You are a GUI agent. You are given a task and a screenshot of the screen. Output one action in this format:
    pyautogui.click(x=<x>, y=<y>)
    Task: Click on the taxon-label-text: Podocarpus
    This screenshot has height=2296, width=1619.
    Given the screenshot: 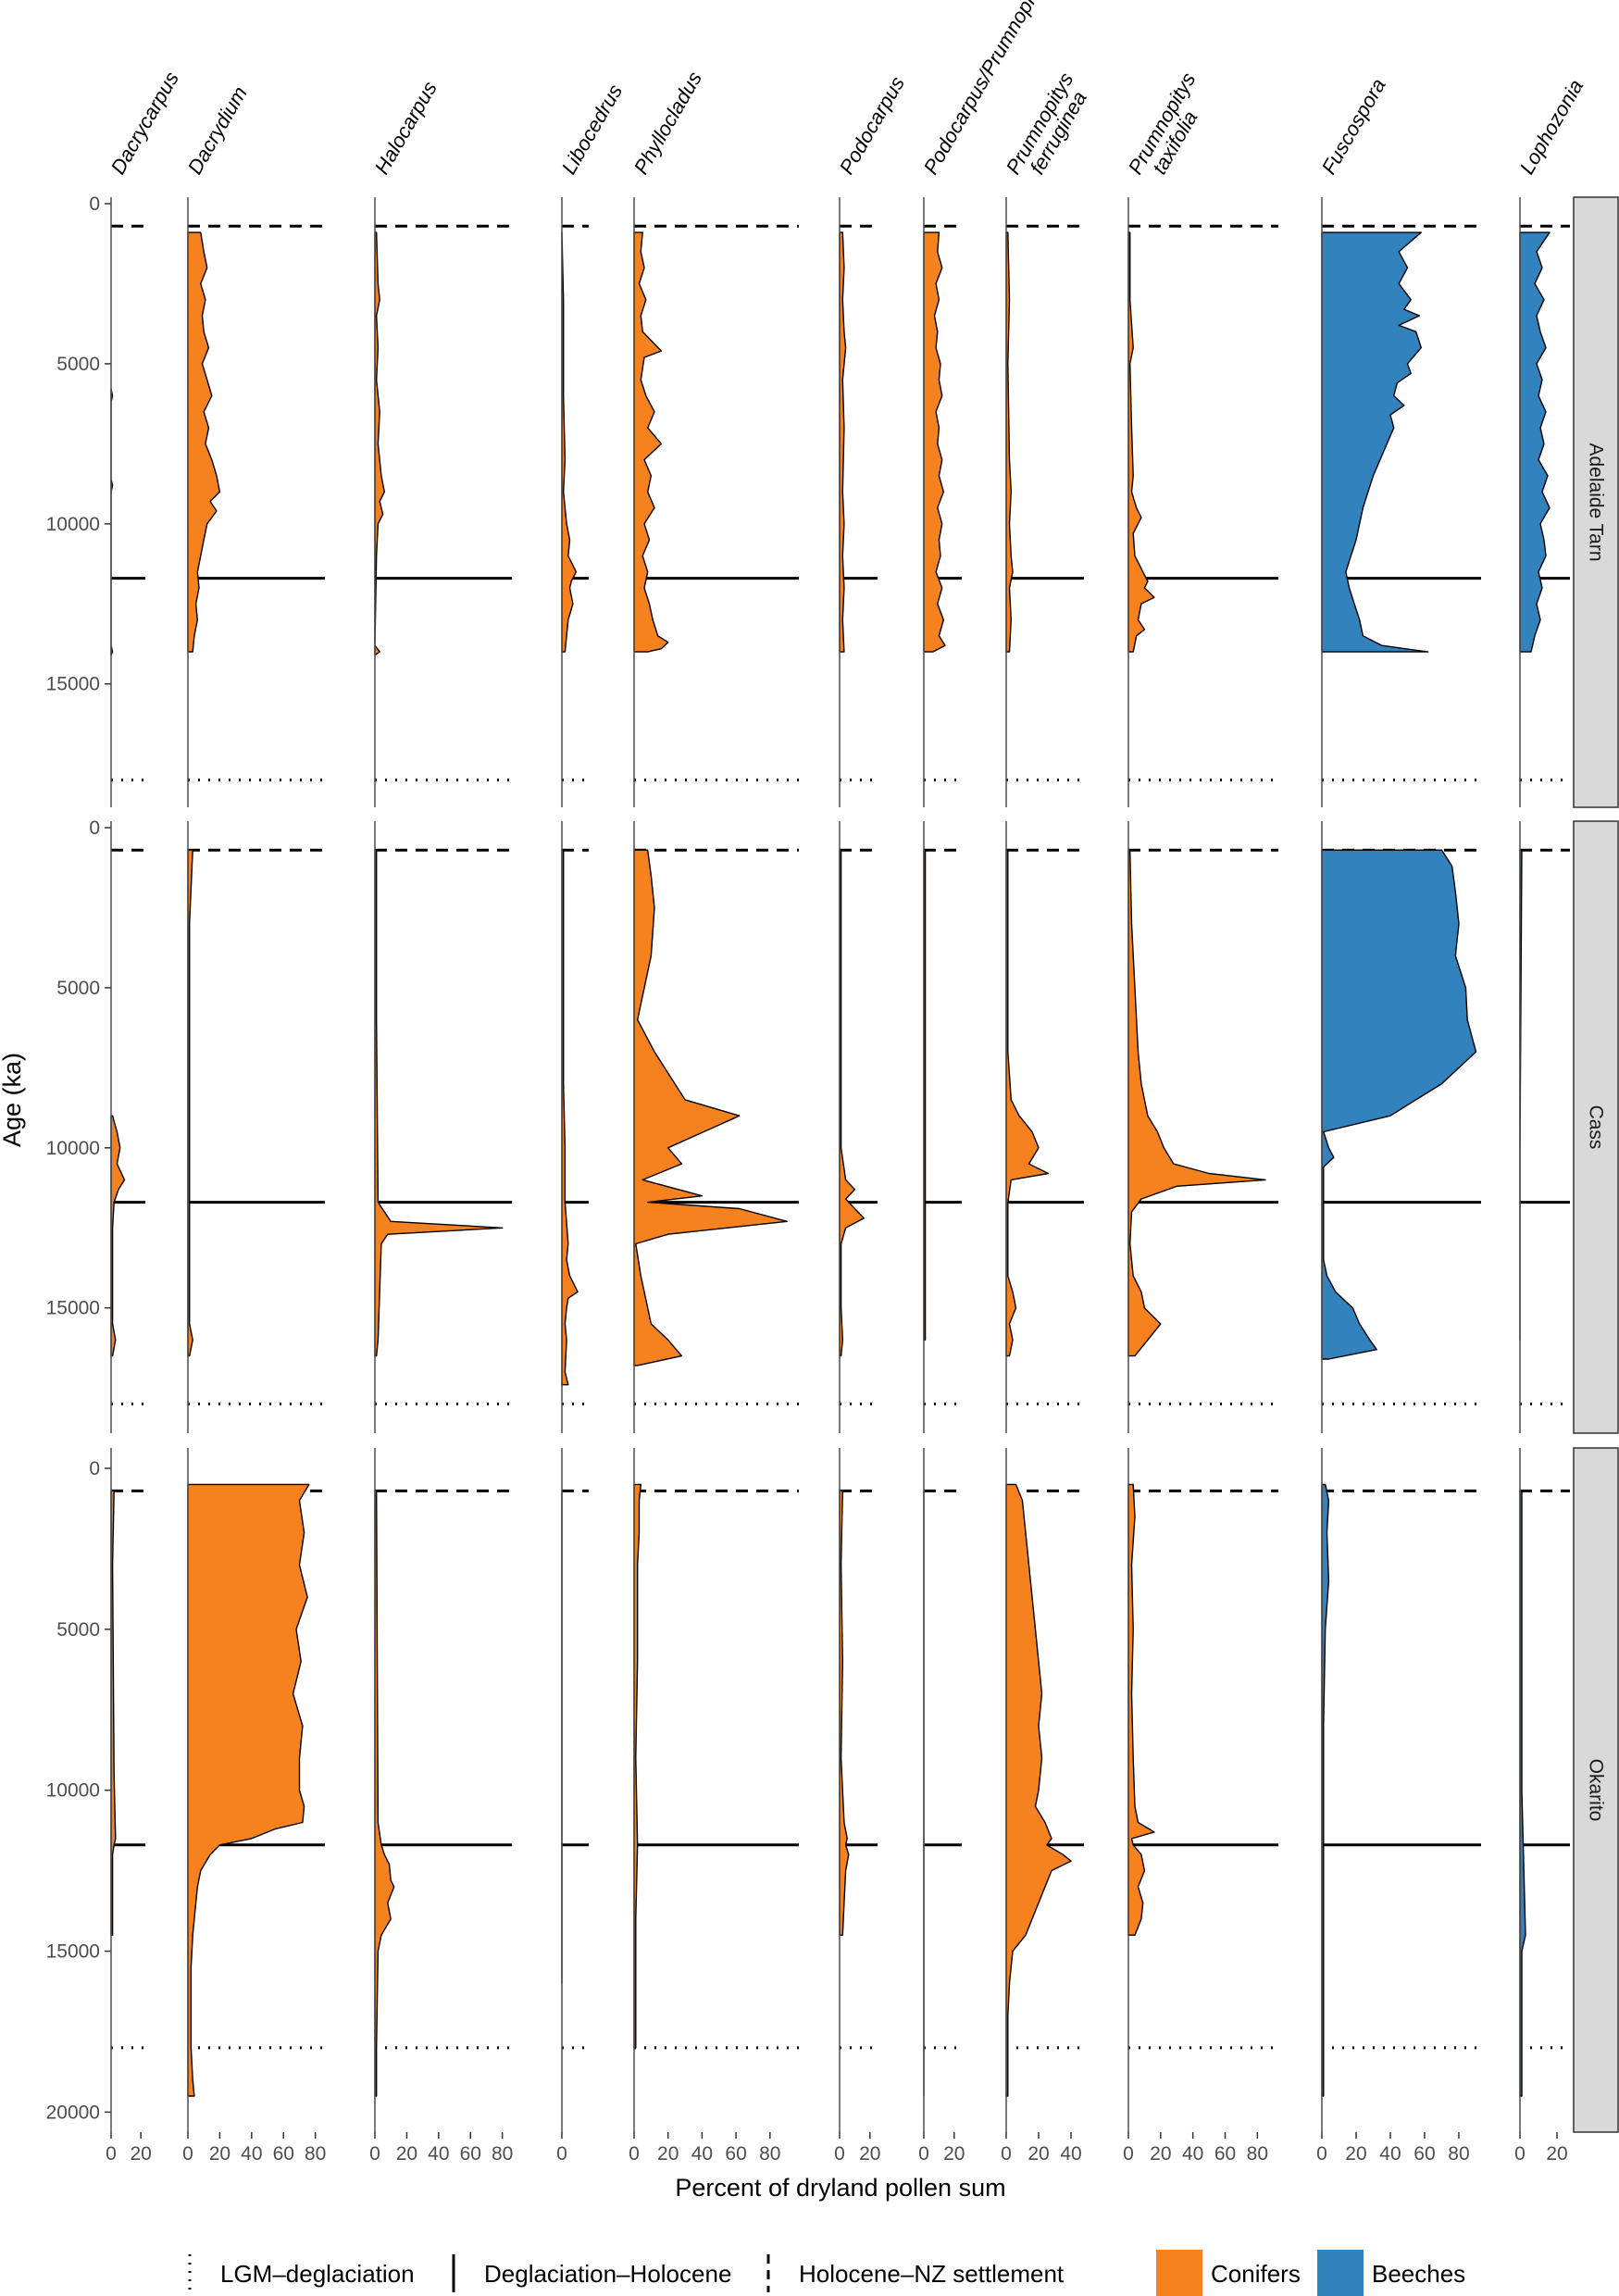 What is the action you would take?
    pyautogui.click(x=872, y=125)
    